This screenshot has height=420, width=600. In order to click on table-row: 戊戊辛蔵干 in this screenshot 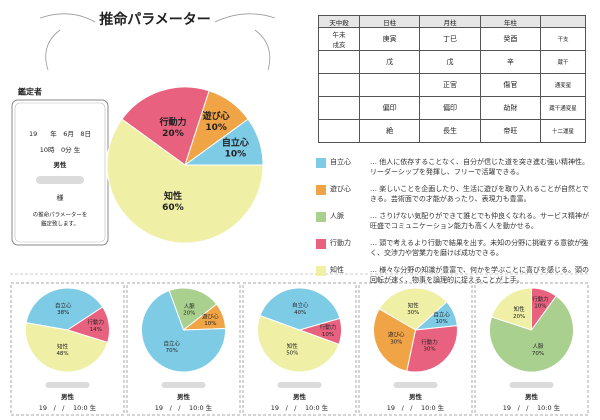, I will do `click(452, 62)`.